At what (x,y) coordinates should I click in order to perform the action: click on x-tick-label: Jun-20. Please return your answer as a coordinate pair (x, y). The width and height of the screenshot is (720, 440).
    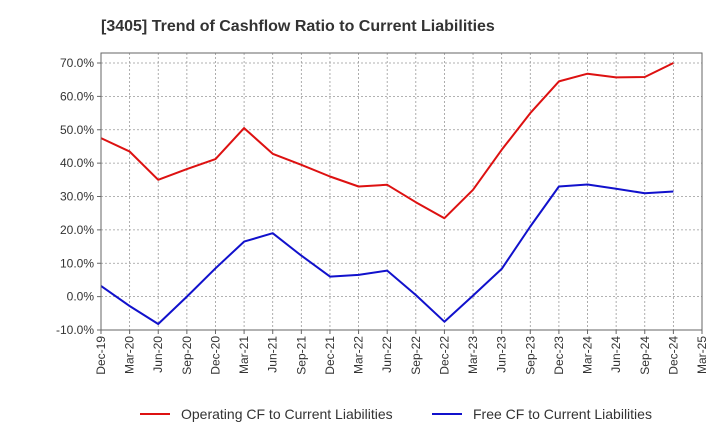
    Looking at the image, I should click on (158, 354).